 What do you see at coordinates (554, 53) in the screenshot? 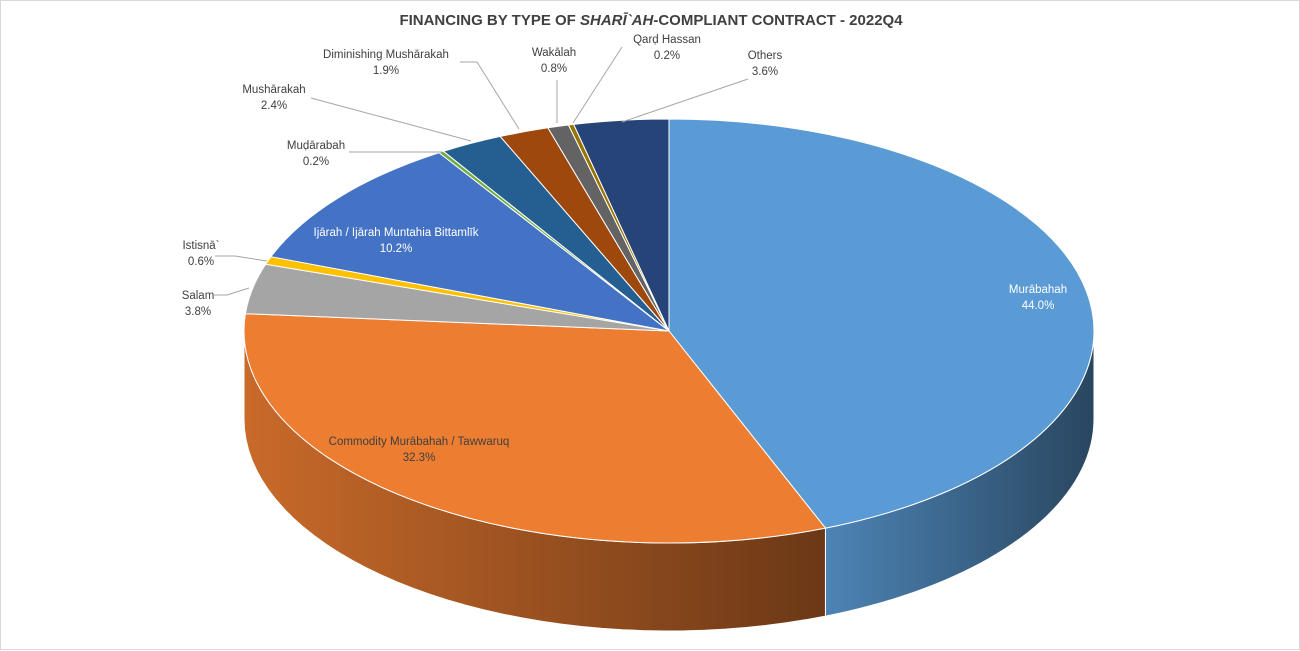
I see `label-name-wakalah: Wakālah` at bounding box center [554, 53].